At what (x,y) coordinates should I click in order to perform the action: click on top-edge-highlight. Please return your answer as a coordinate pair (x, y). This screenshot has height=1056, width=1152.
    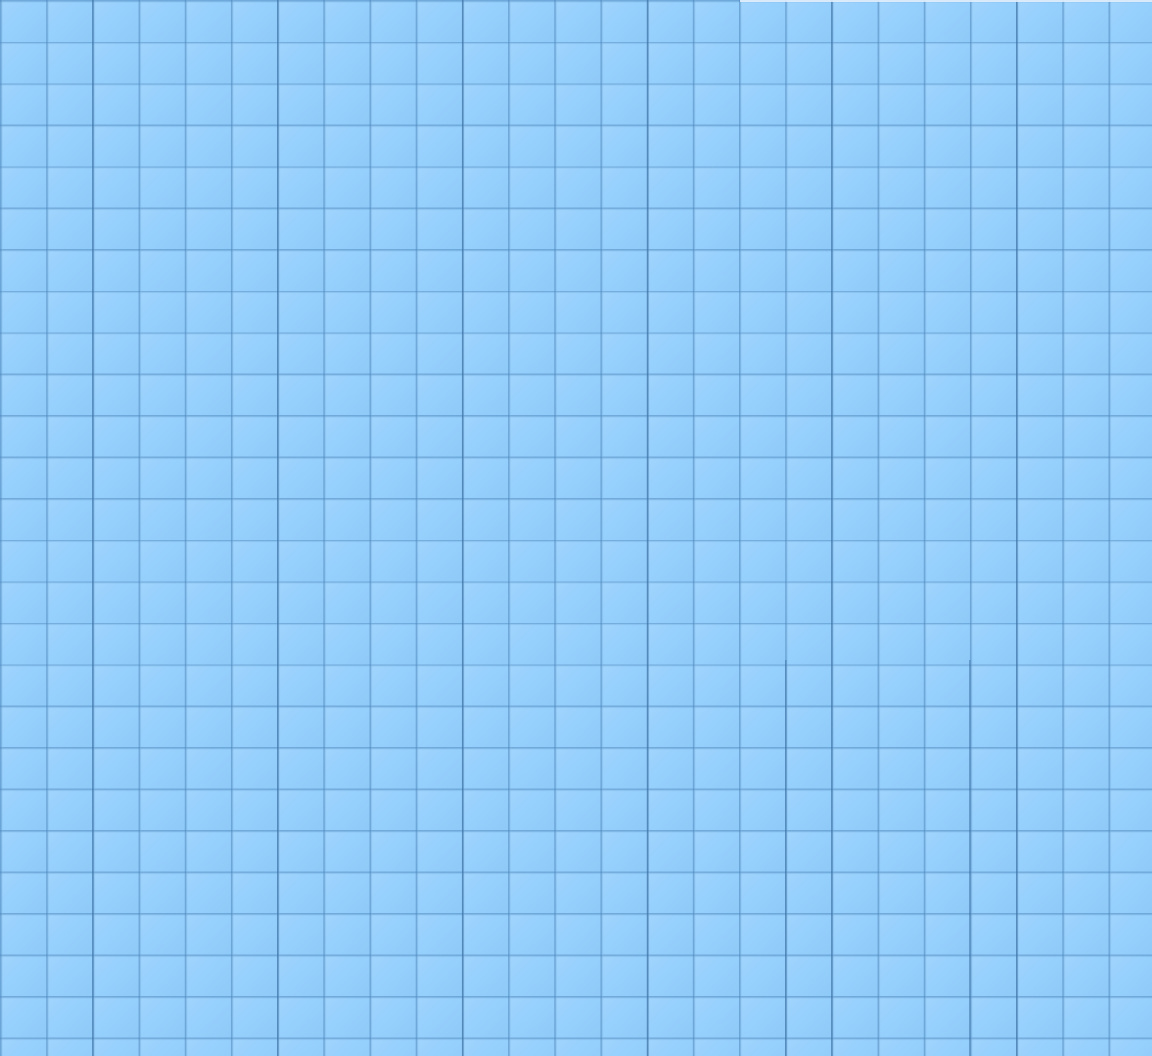
    Looking at the image, I should click on (946, 1).